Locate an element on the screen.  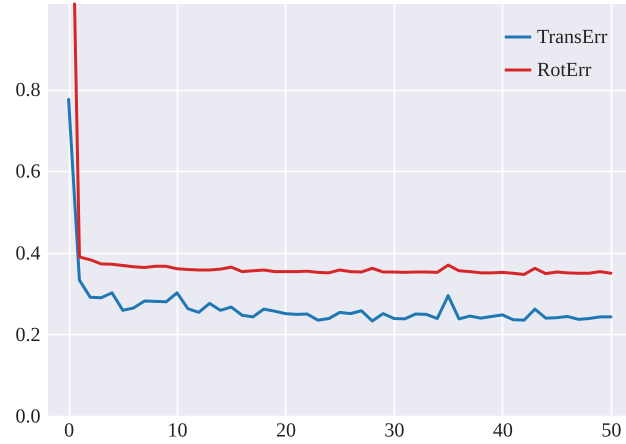
y-tick-label: 0.2 is located at coordinates (28, 335).